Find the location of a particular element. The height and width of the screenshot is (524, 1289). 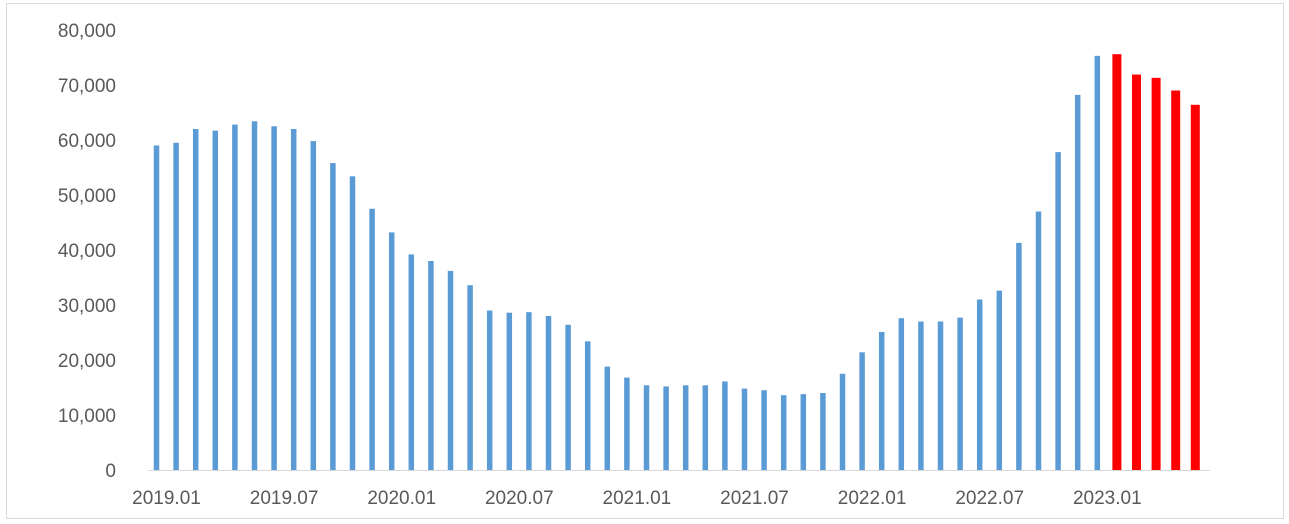

bar-2019.04 is located at coordinates (215, 300).